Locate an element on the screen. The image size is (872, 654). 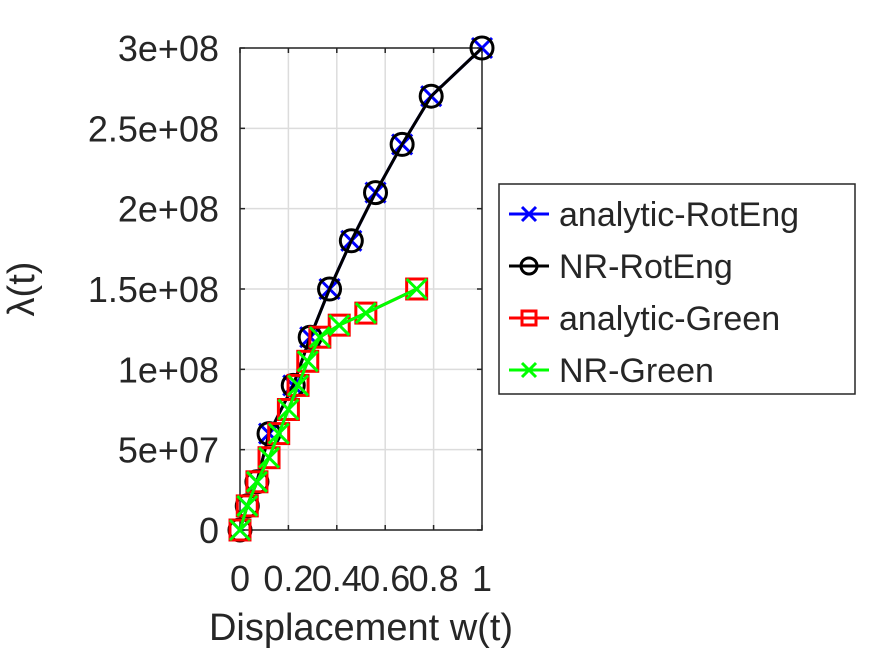
legend-item: analytic-RotEng is located at coordinates (654, 215).